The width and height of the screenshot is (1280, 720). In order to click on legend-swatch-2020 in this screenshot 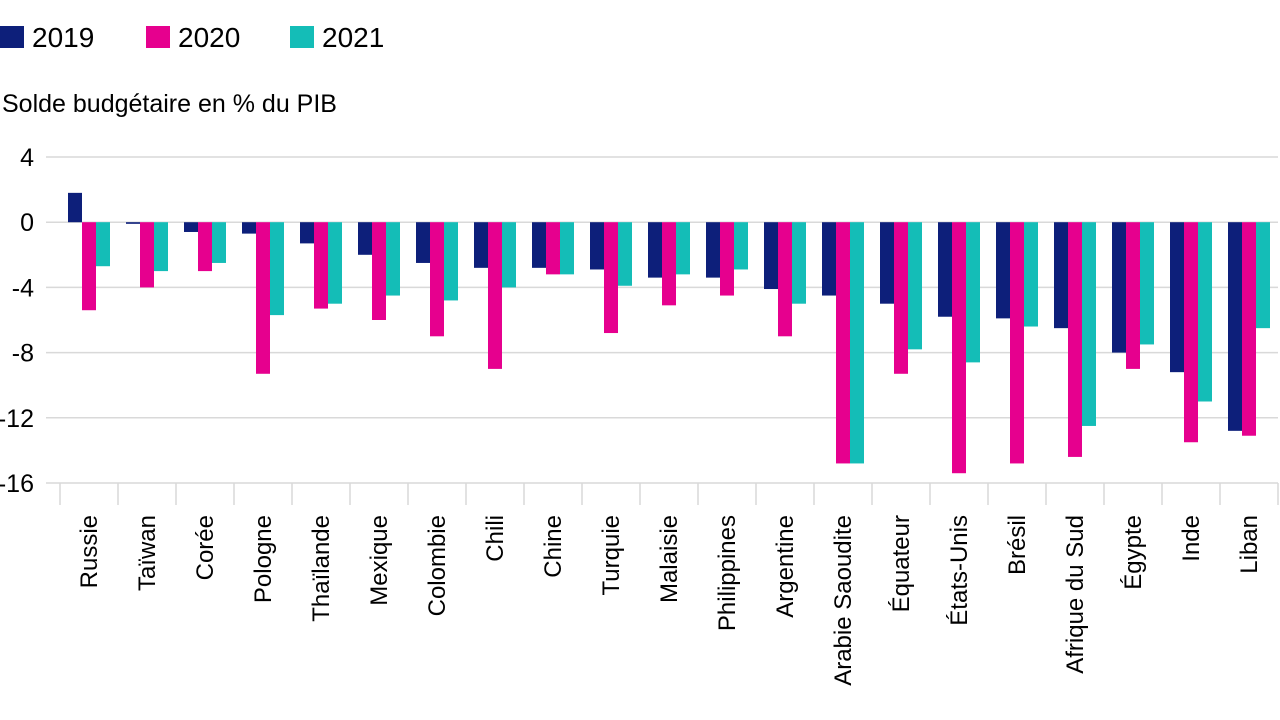, I will do `click(158, 37)`.